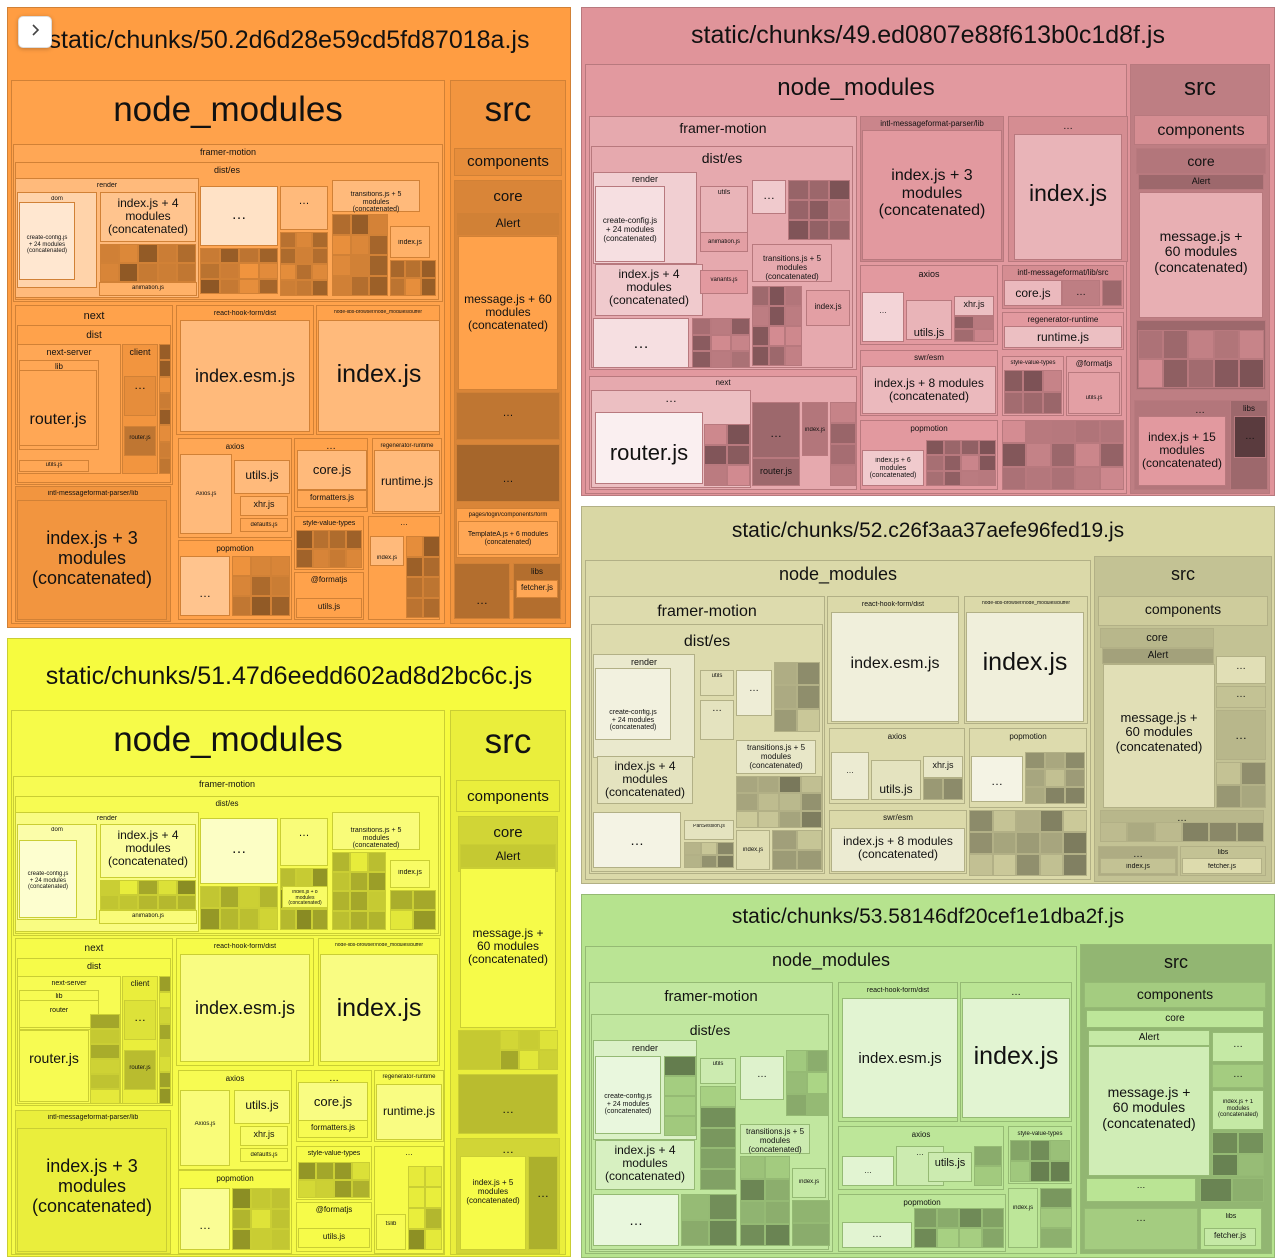  I want to click on module: index.js + 4 modules (concatenated), so click(148, 851).